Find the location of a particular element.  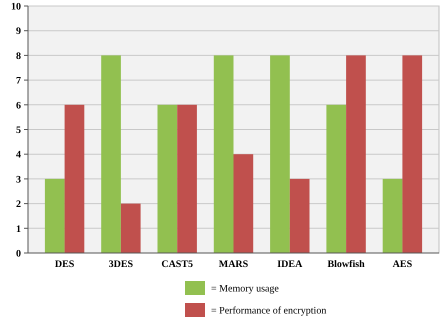

legend-label: = Memory usage is located at coordinates (245, 289).